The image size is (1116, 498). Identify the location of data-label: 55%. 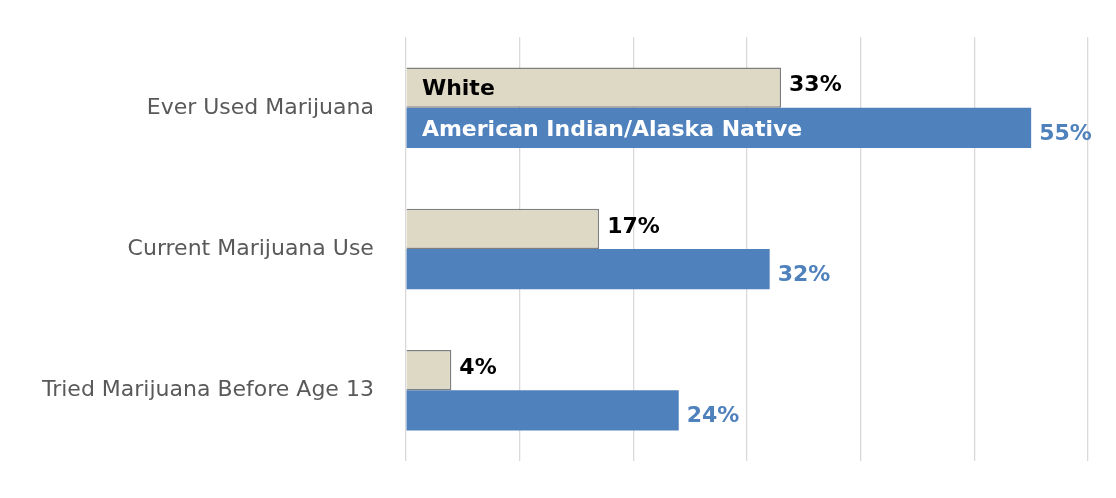
(1065, 132).